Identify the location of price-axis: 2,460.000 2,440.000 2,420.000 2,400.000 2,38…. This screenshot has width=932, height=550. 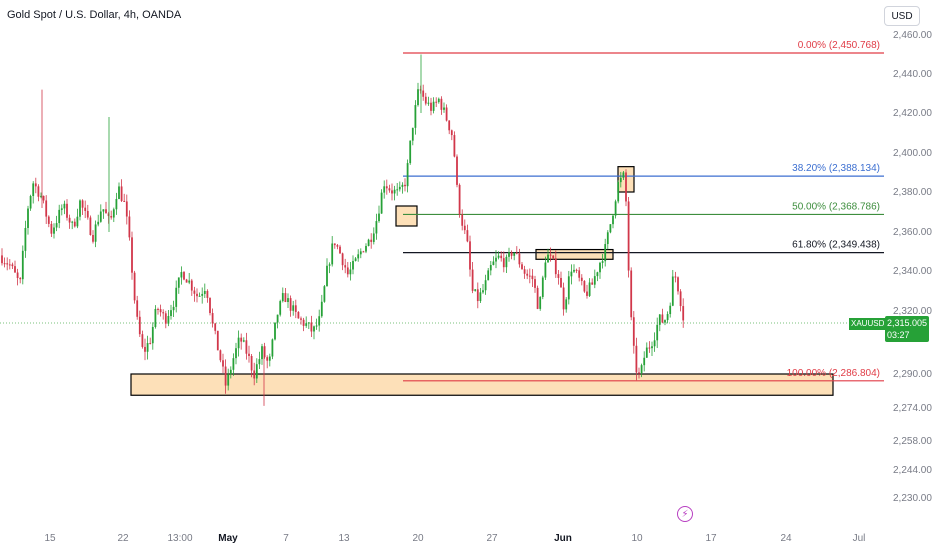
(912, 267).